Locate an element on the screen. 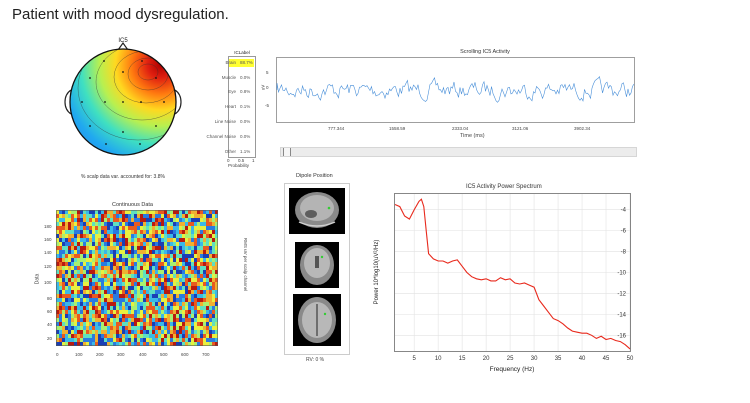 This screenshot has height=403, width=750. iclabel-xtick: 0 is located at coordinates (228, 160).